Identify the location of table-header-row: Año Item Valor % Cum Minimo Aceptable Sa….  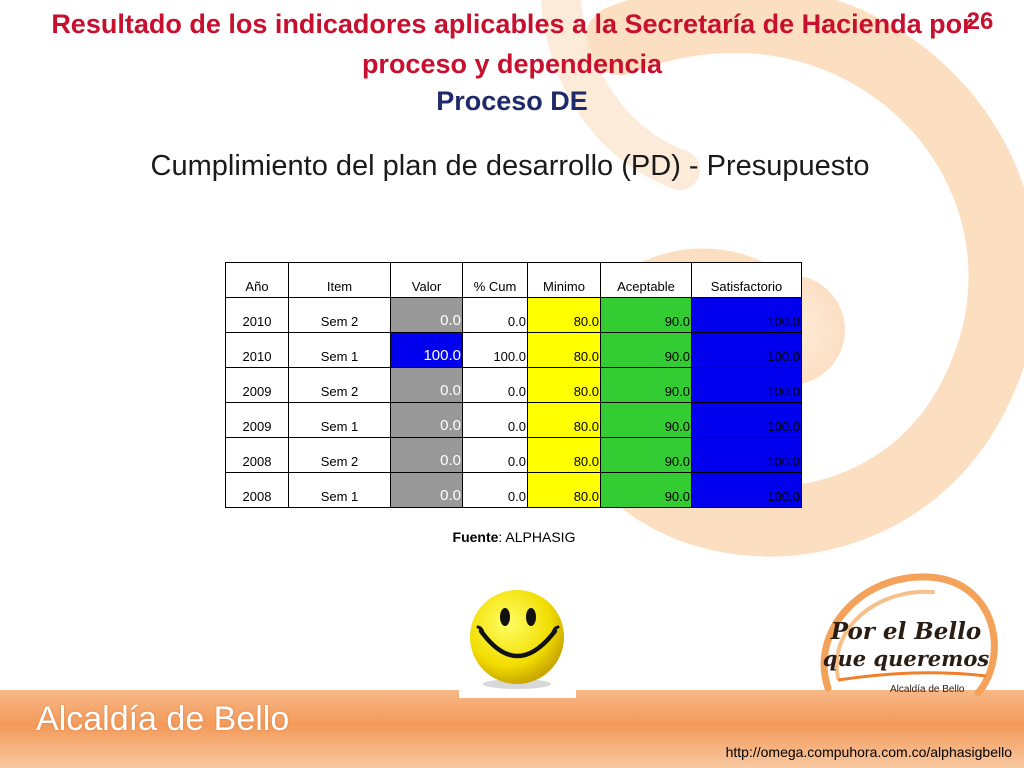
(513, 280).